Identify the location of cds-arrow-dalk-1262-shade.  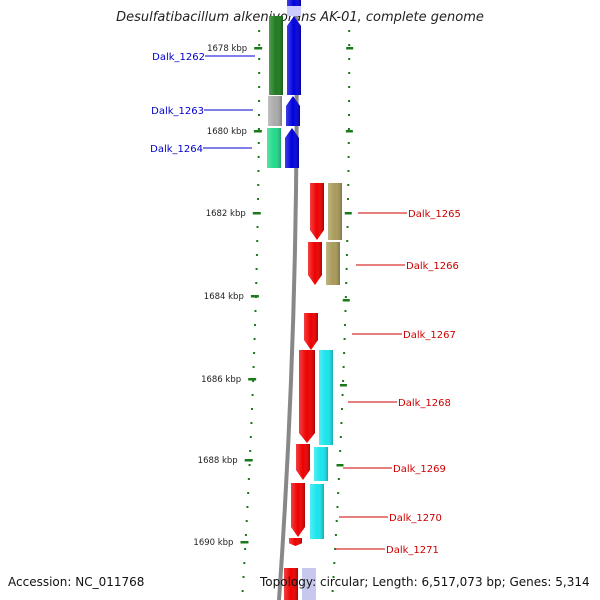
(294, 55).